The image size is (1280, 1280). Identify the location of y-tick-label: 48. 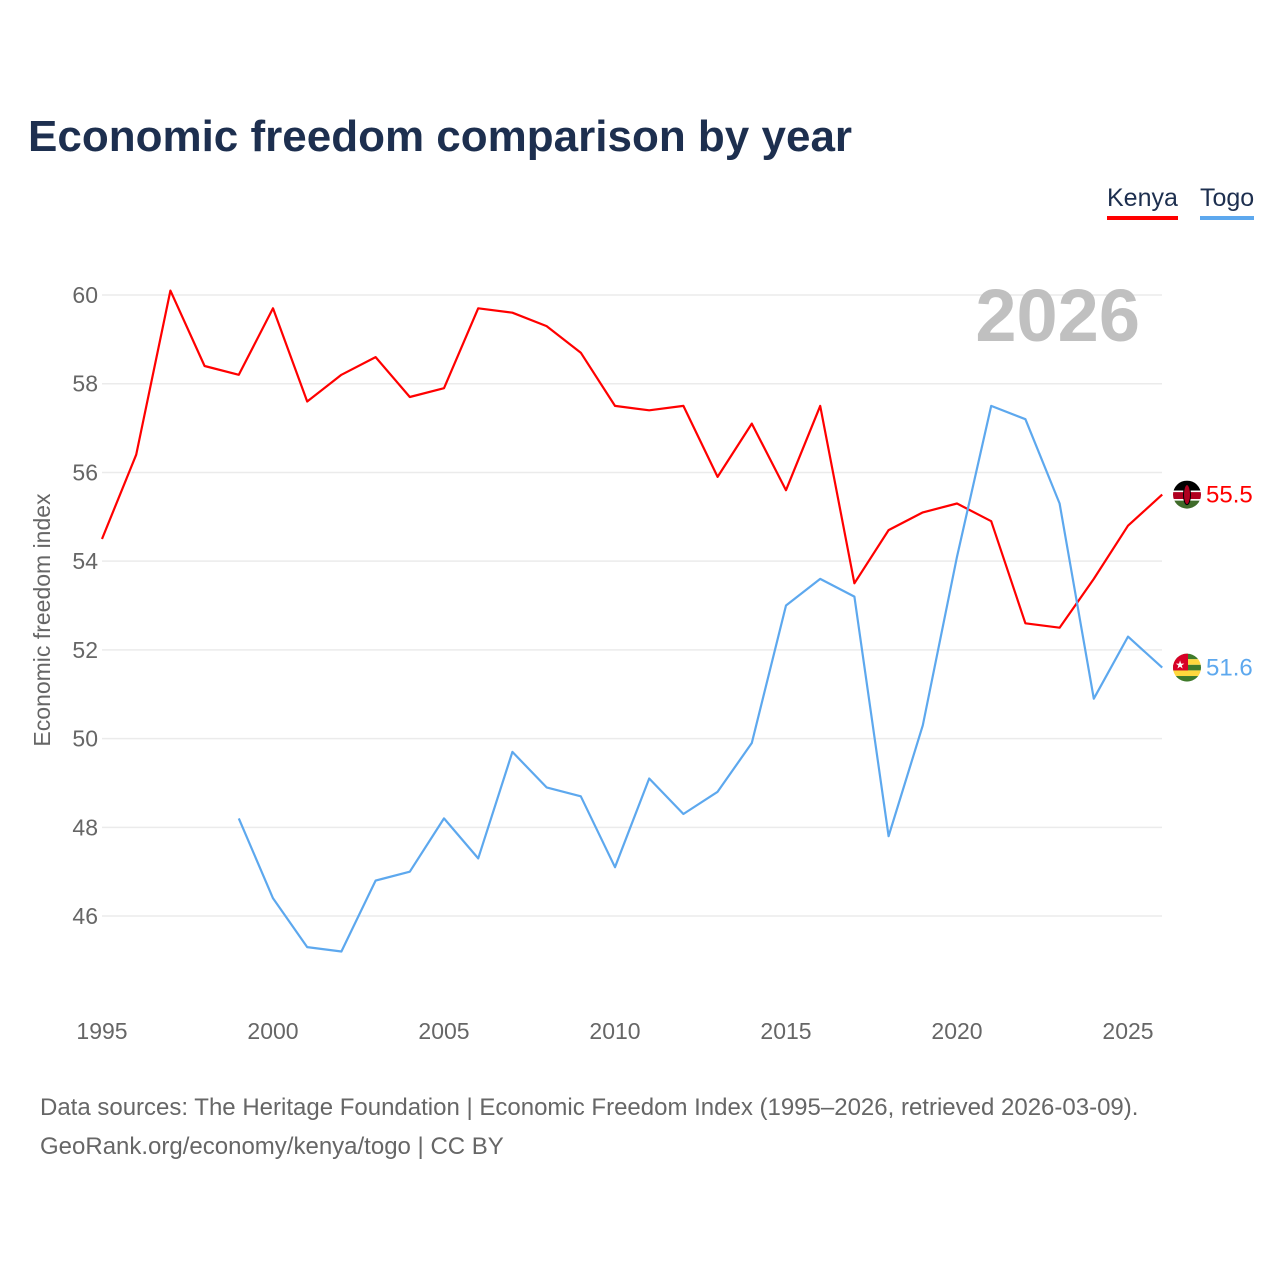
(85, 827).